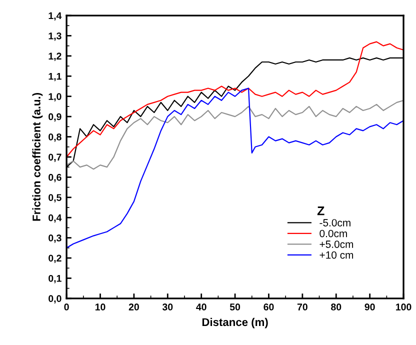 This screenshot has width=416, height=345. I want to click on x-tick-label: 0, so click(66, 307).